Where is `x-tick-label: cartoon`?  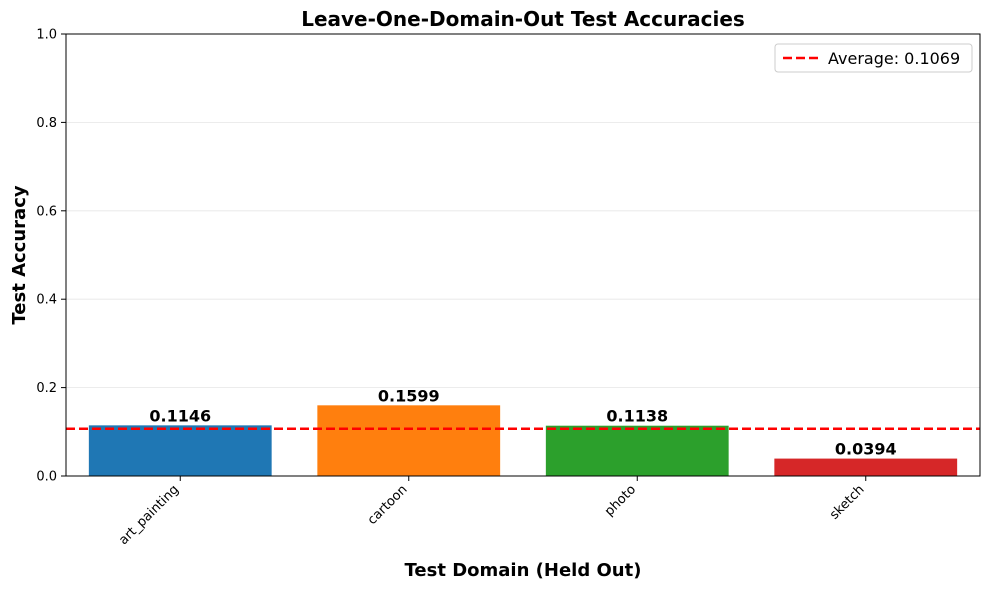
x-tick-label: cartoon is located at coordinates (388, 505).